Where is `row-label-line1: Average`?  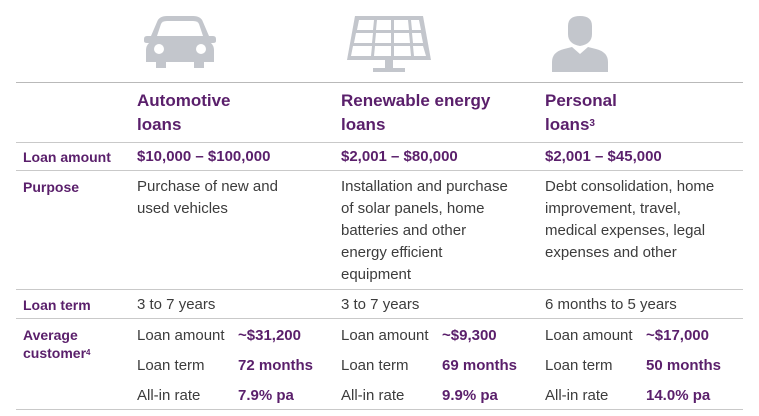 row-label-line1: Average is located at coordinates (50, 335).